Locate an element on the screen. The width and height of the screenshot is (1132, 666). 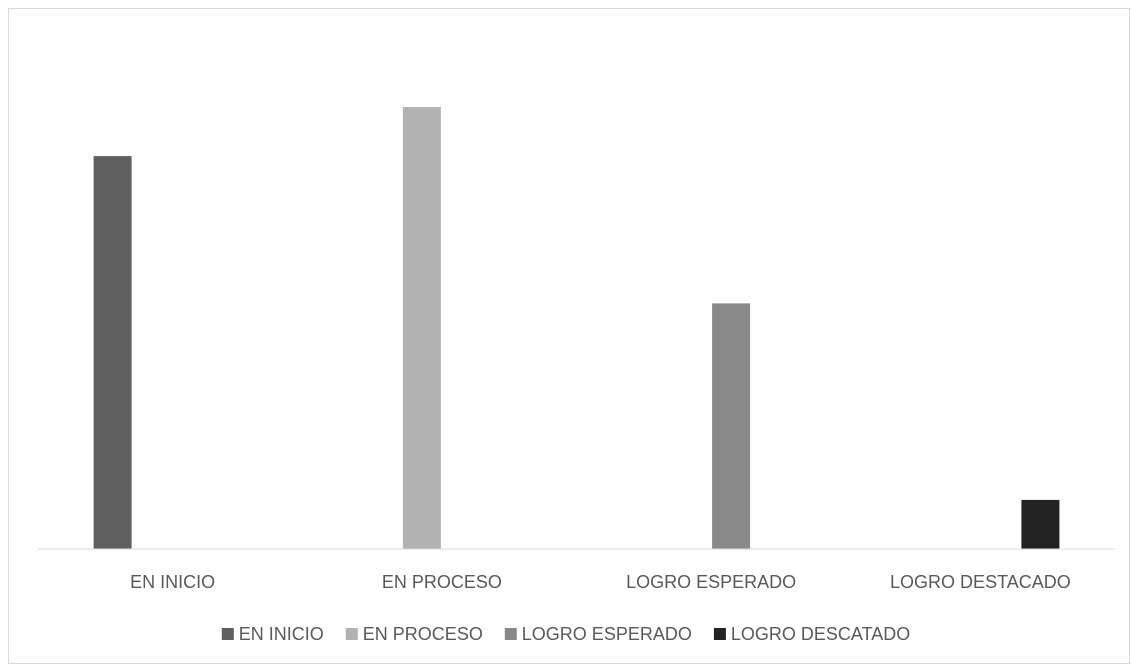
legend-item-logro-esperado: LOGRO ESPERADO is located at coordinates (598, 634).